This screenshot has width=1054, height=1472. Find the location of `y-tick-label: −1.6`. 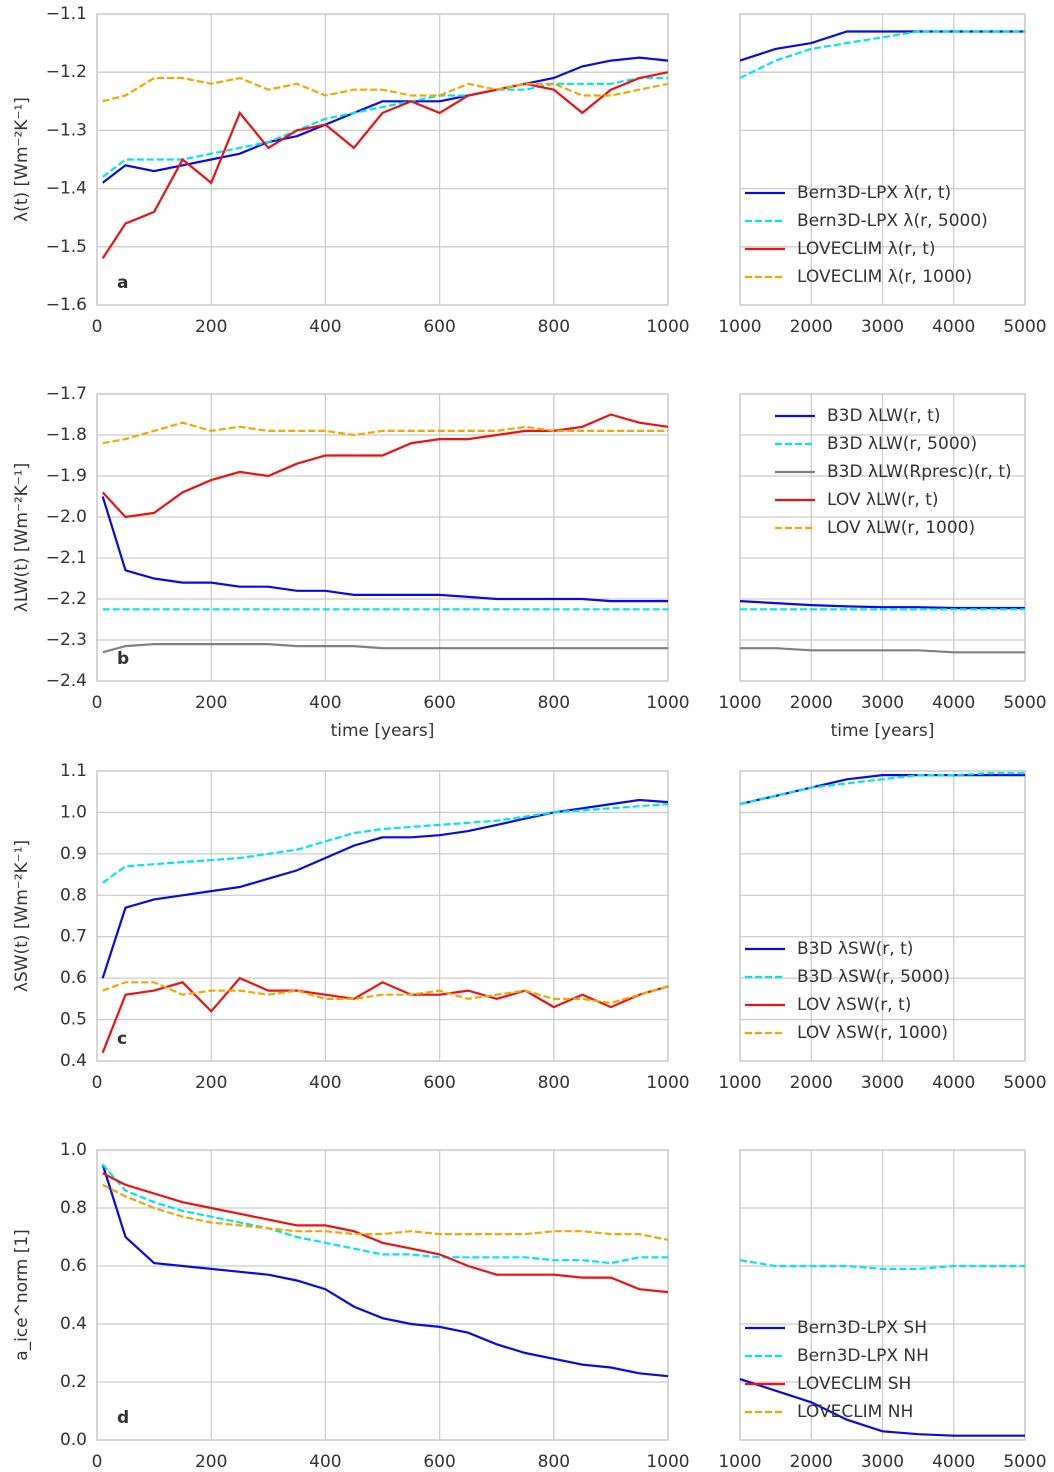

y-tick-label: −1.6 is located at coordinates (66, 305).